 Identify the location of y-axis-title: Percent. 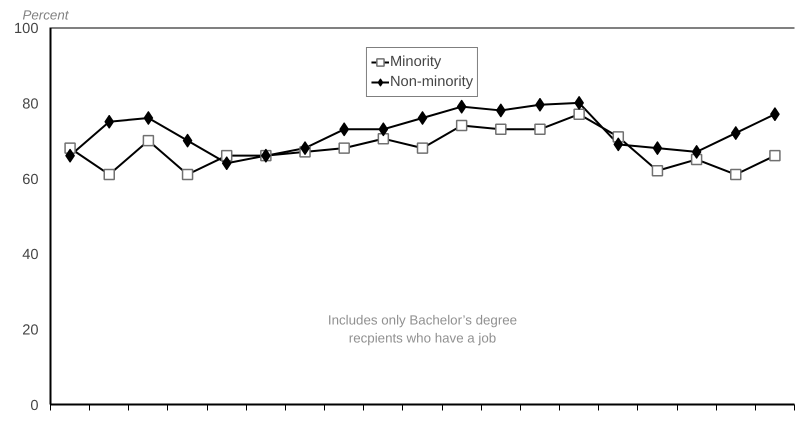
(46, 15).